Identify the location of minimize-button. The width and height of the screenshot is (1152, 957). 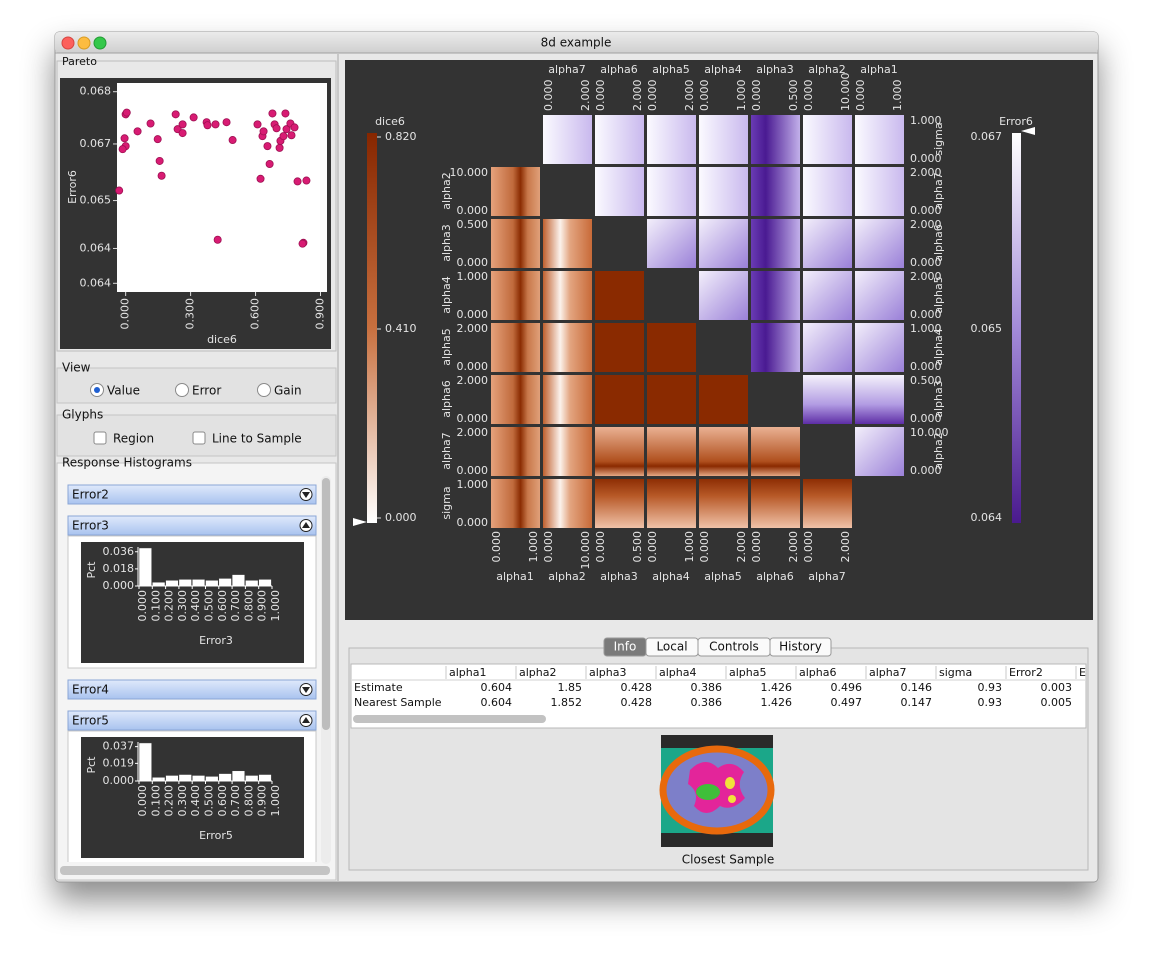
(84, 43).